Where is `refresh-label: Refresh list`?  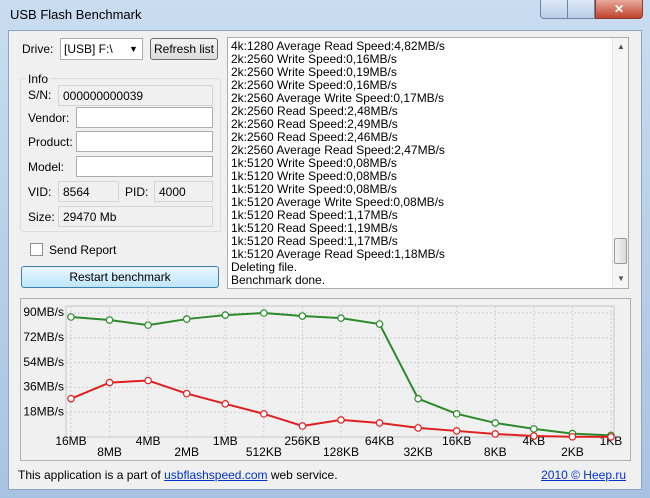 refresh-label: Refresh list is located at coordinates (184, 49).